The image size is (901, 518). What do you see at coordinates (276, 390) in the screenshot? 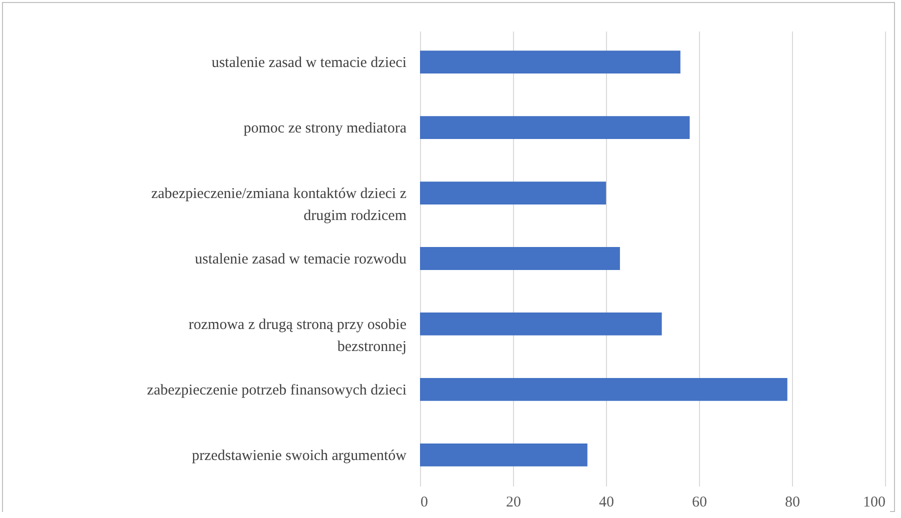
I see `y-tick-label: zabezpieczenie potrzeb finansowych dzieci` at bounding box center [276, 390].